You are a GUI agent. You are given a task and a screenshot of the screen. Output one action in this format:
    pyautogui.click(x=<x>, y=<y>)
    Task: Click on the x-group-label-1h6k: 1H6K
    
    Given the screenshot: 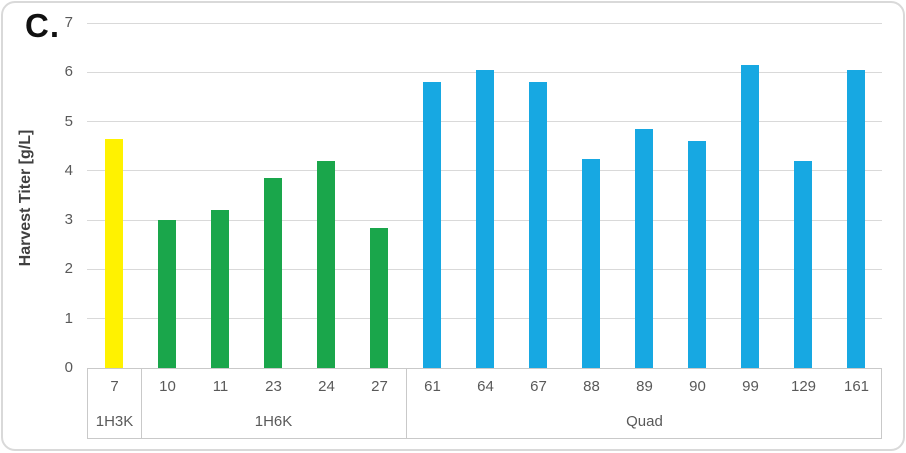 What is the action you would take?
    pyautogui.click(x=273, y=421)
    